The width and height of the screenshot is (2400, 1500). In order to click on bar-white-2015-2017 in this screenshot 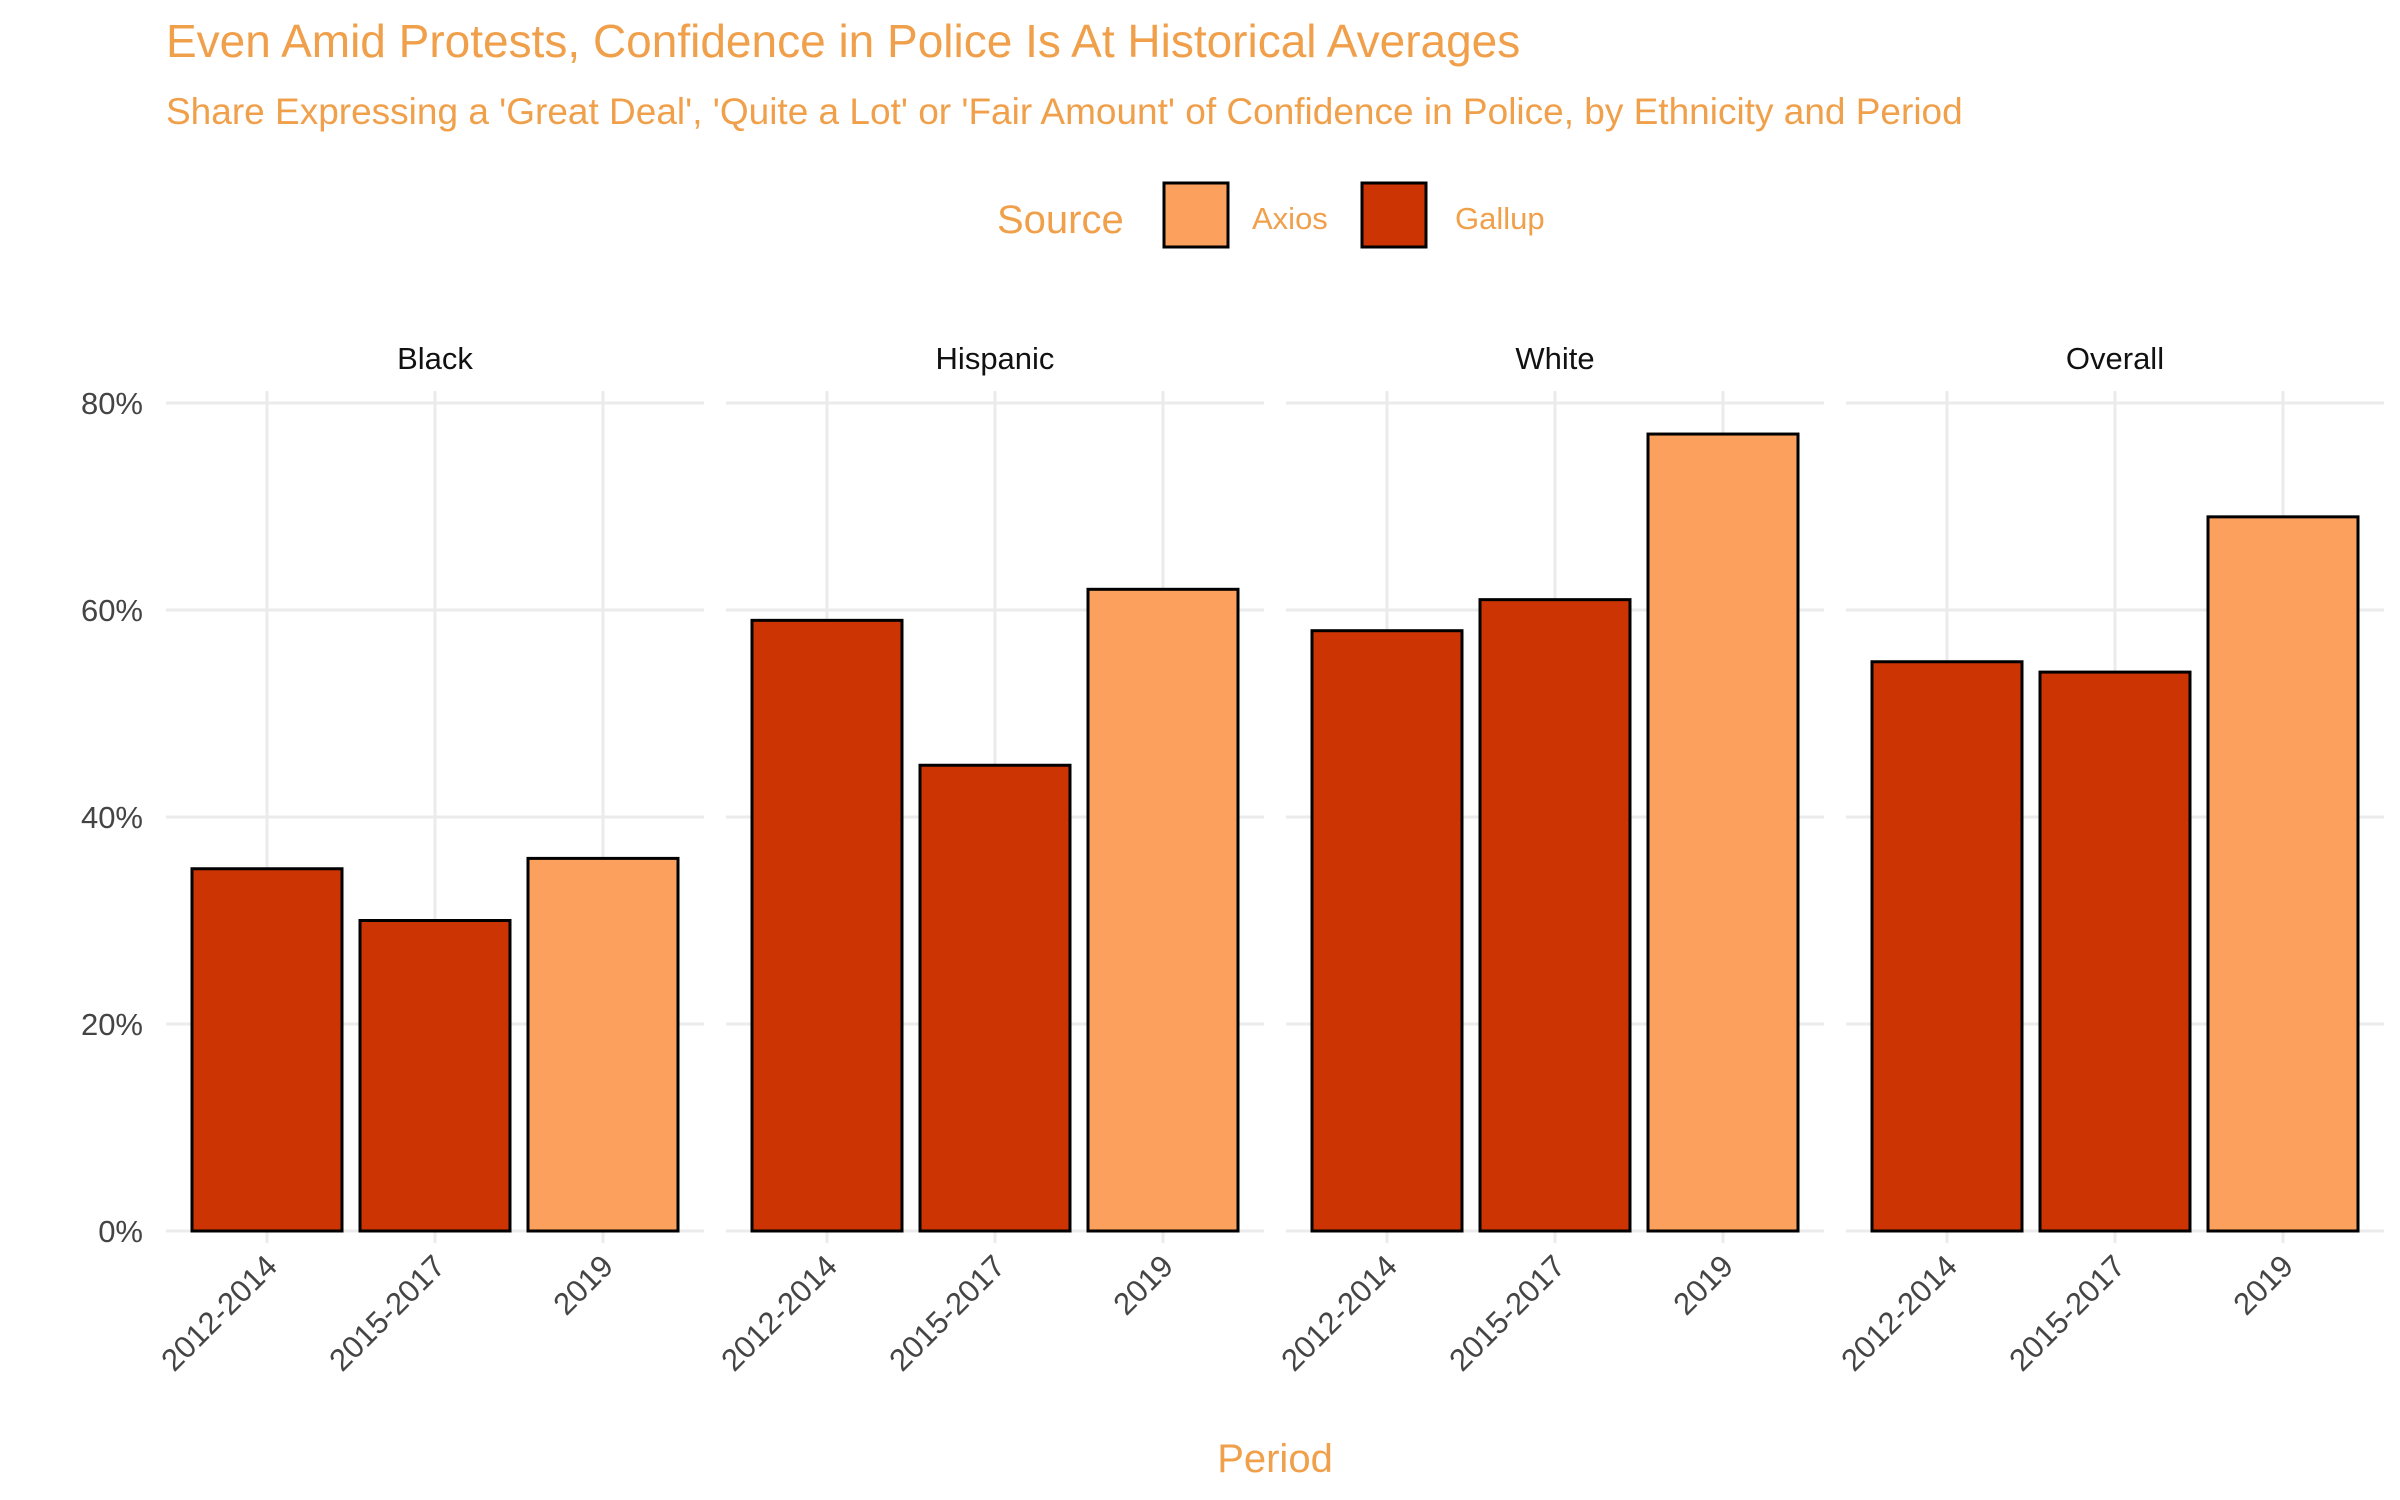, I will do `click(1555, 915)`.